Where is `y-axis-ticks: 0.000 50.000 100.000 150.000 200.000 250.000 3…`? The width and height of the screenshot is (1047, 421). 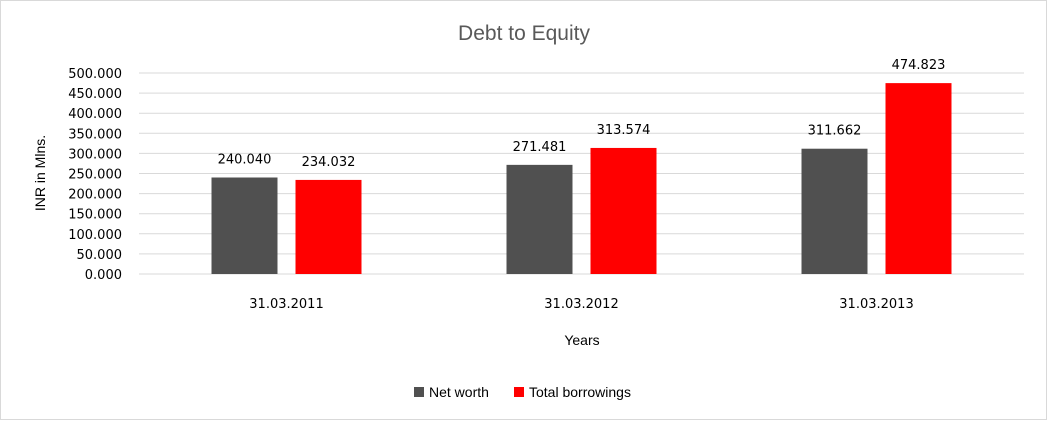
y-axis-ticks: 0.000 50.000 100.000 150.000 200.000 250.000 3… is located at coordinates (95, 175).